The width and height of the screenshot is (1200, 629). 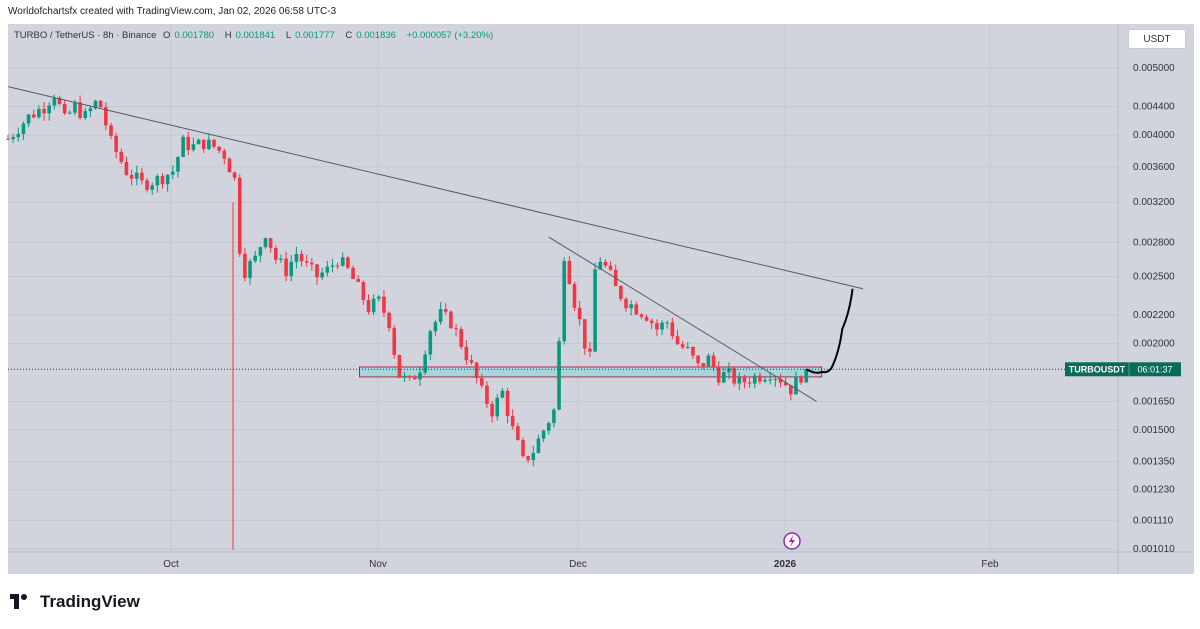 What do you see at coordinates (578, 564) in the screenshot?
I see `x-tick-label: Dec` at bounding box center [578, 564].